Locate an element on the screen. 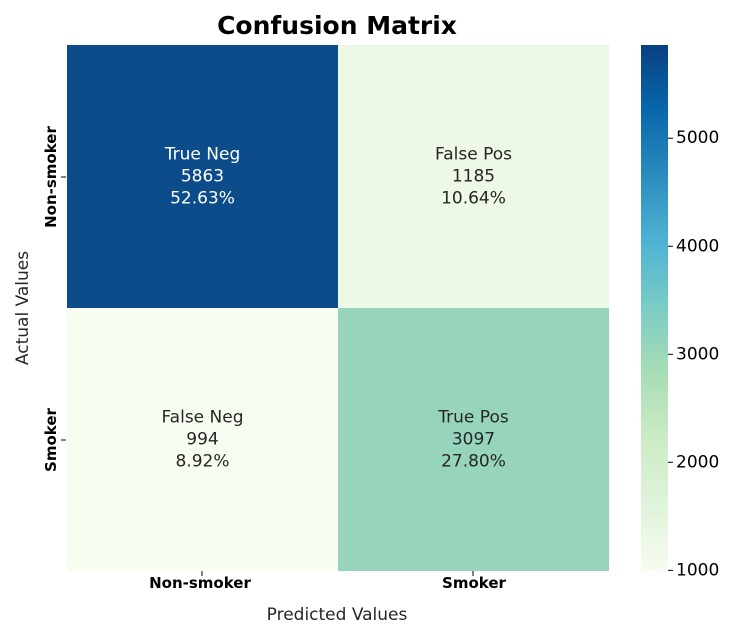 The image size is (734, 633). cell-1-0-count-label: 994 is located at coordinates (202, 440).